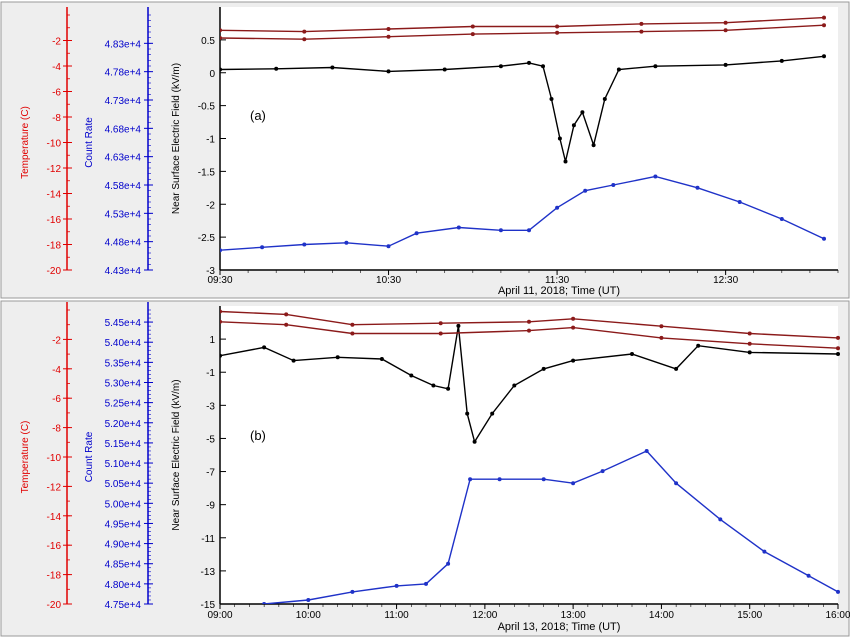  What do you see at coordinates (210, 205) in the screenshot?
I see `efield-tick-label: -2` at bounding box center [210, 205].